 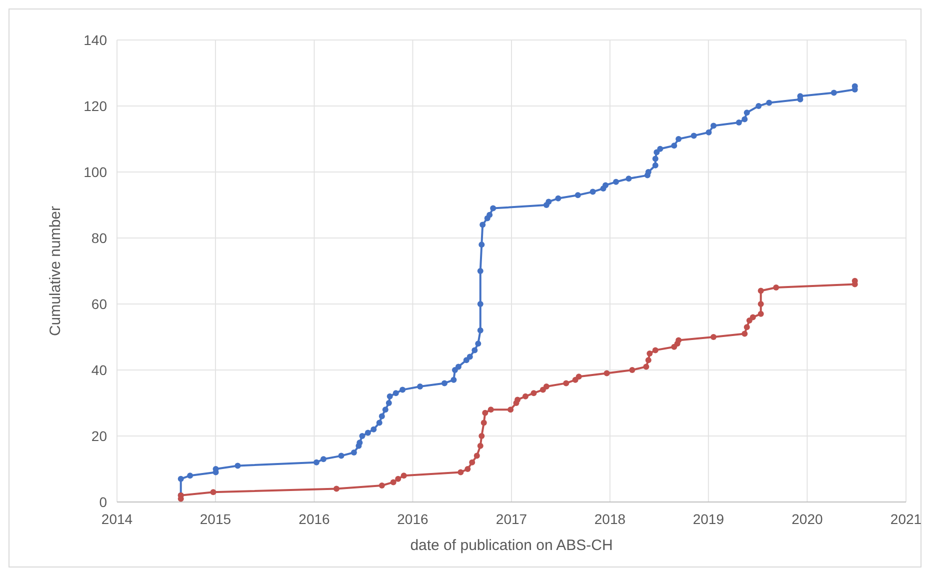 What do you see at coordinates (511, 545) in the screenshot?
I see `x-axis-title: date of publication on ABS-CH` at bounding box center [511, 545].